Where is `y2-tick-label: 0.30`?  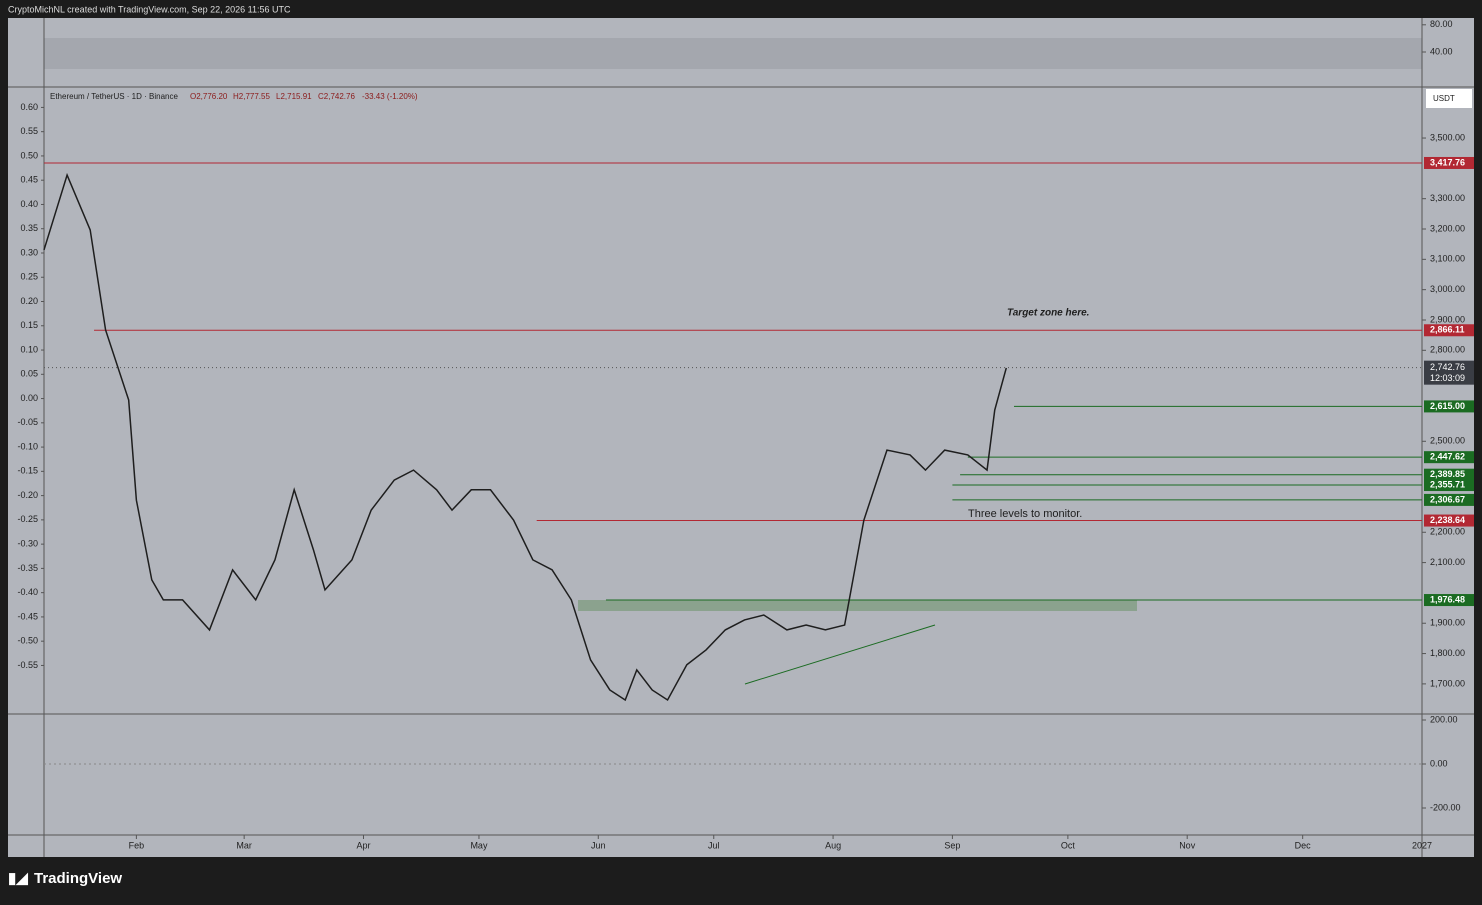 y2-tick-label: 0.30 is located at coordinates (29, 252).